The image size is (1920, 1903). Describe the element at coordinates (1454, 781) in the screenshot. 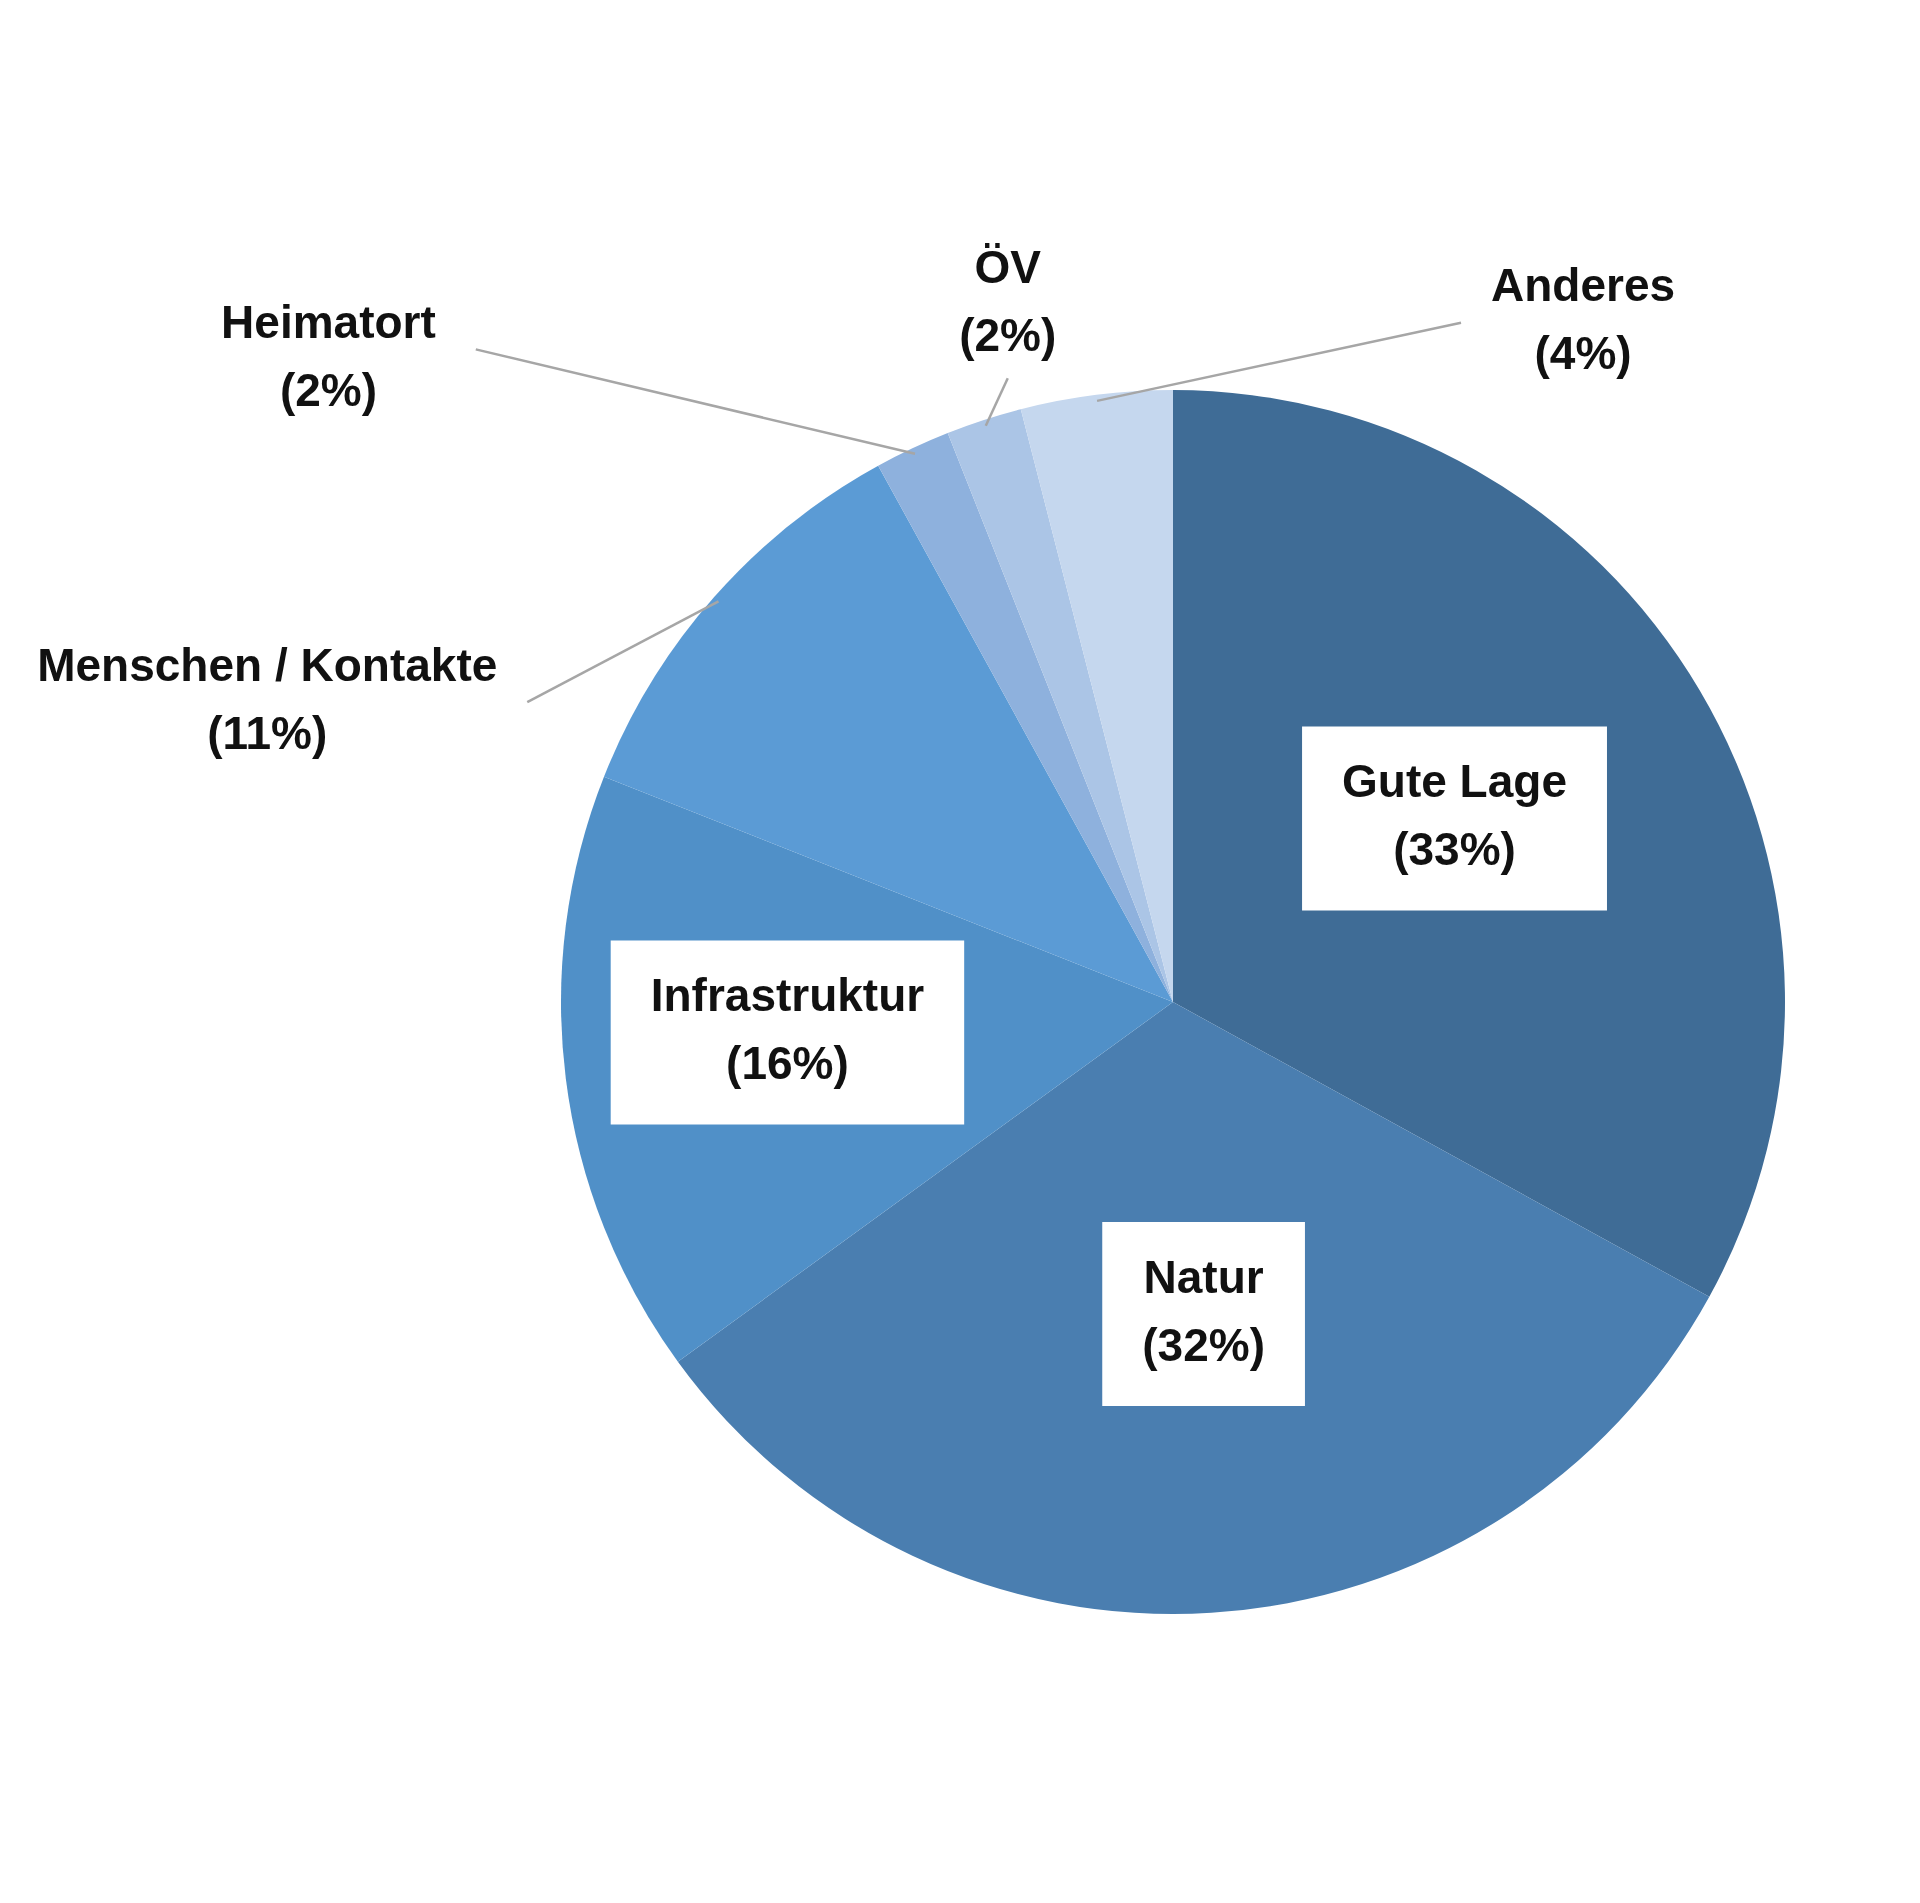

I see `slice-label: Gute Lage` at that location.